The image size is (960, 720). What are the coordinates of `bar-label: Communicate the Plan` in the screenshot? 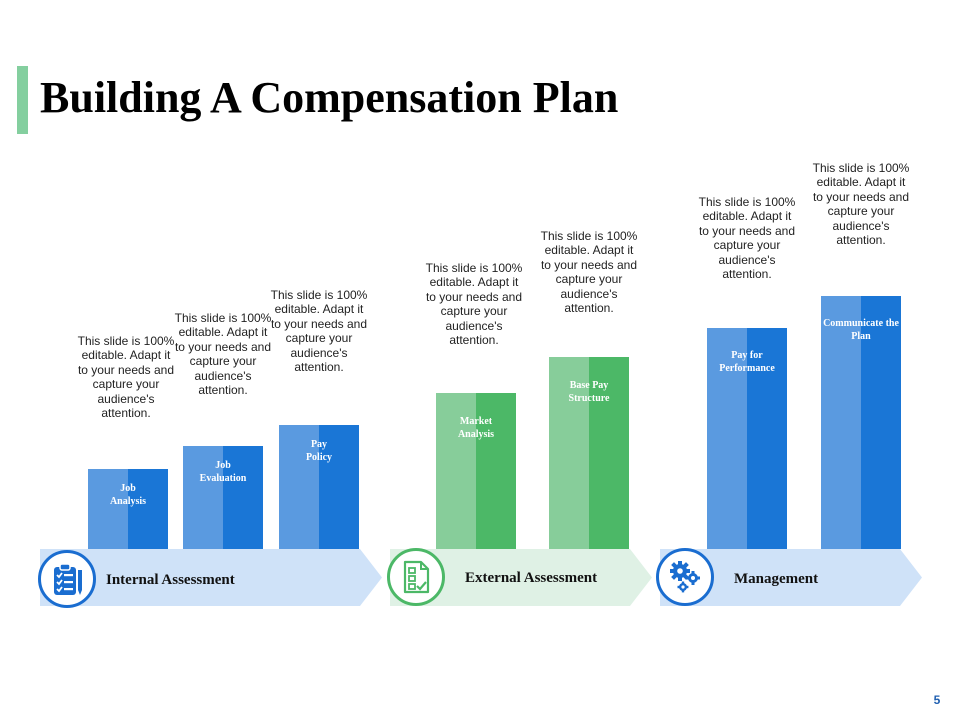 It's located at (861, 330).